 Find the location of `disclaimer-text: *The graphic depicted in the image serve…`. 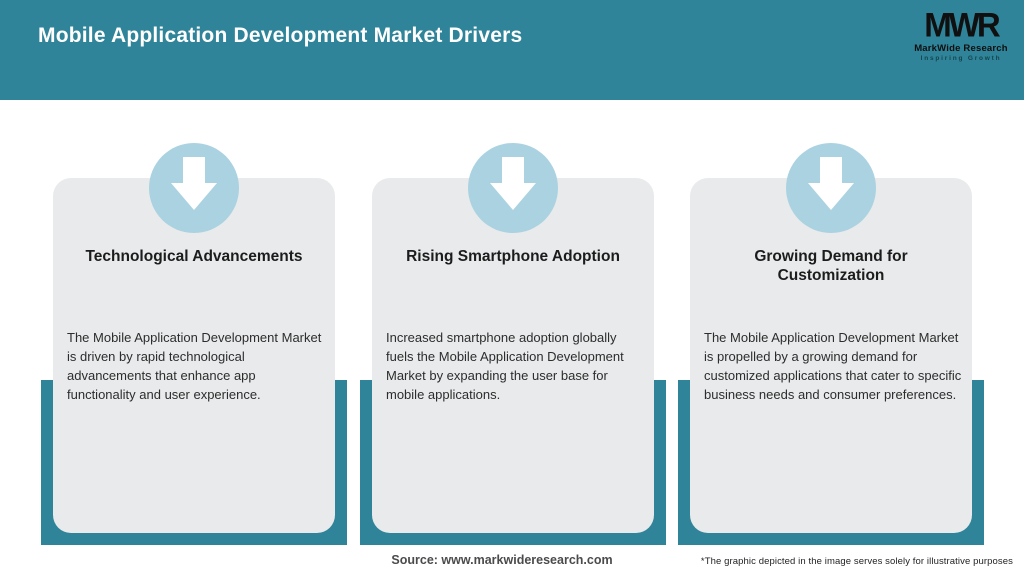

disclaimer-text: *The graphic depicted in the image serve… is located at coordinates (856, 561).